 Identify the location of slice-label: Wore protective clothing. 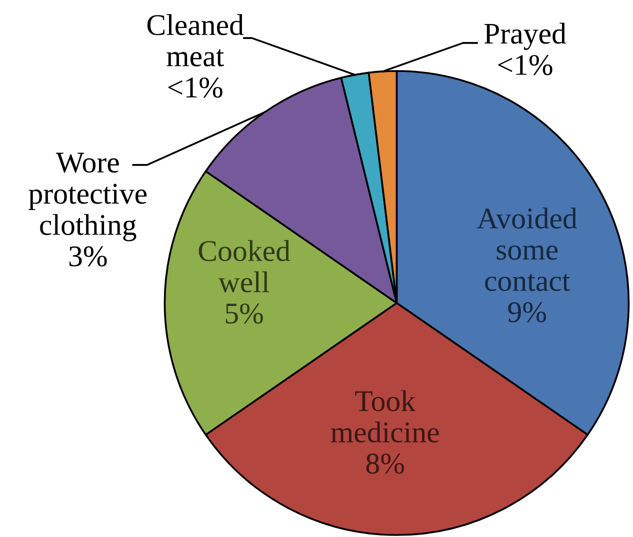
(87, 197).